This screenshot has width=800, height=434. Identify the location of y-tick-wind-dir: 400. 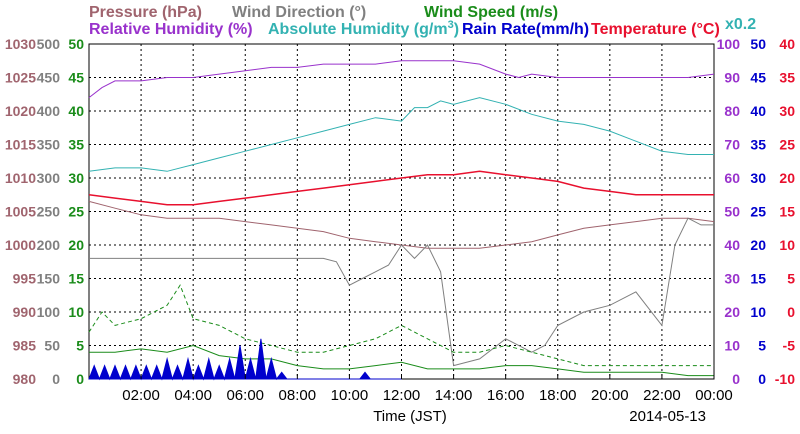
(49, 111).